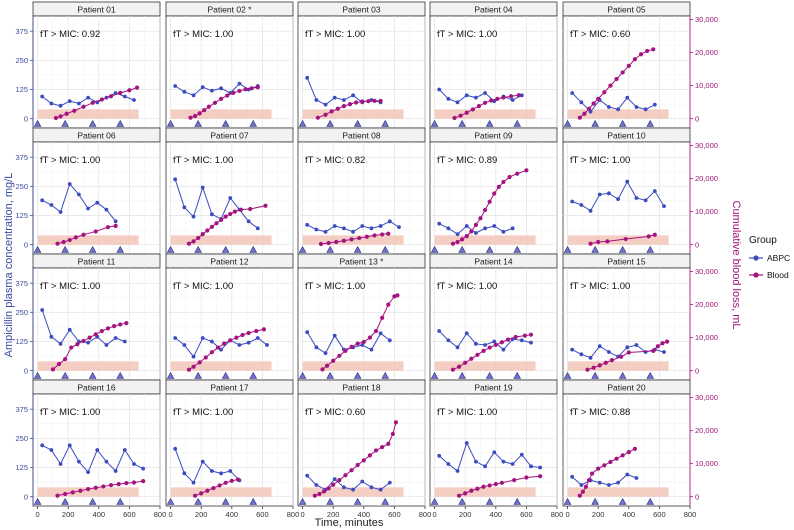  Describe the element at coordinates (659, 514) in the screenshot. I see `x-tick-label: 600` at that location.